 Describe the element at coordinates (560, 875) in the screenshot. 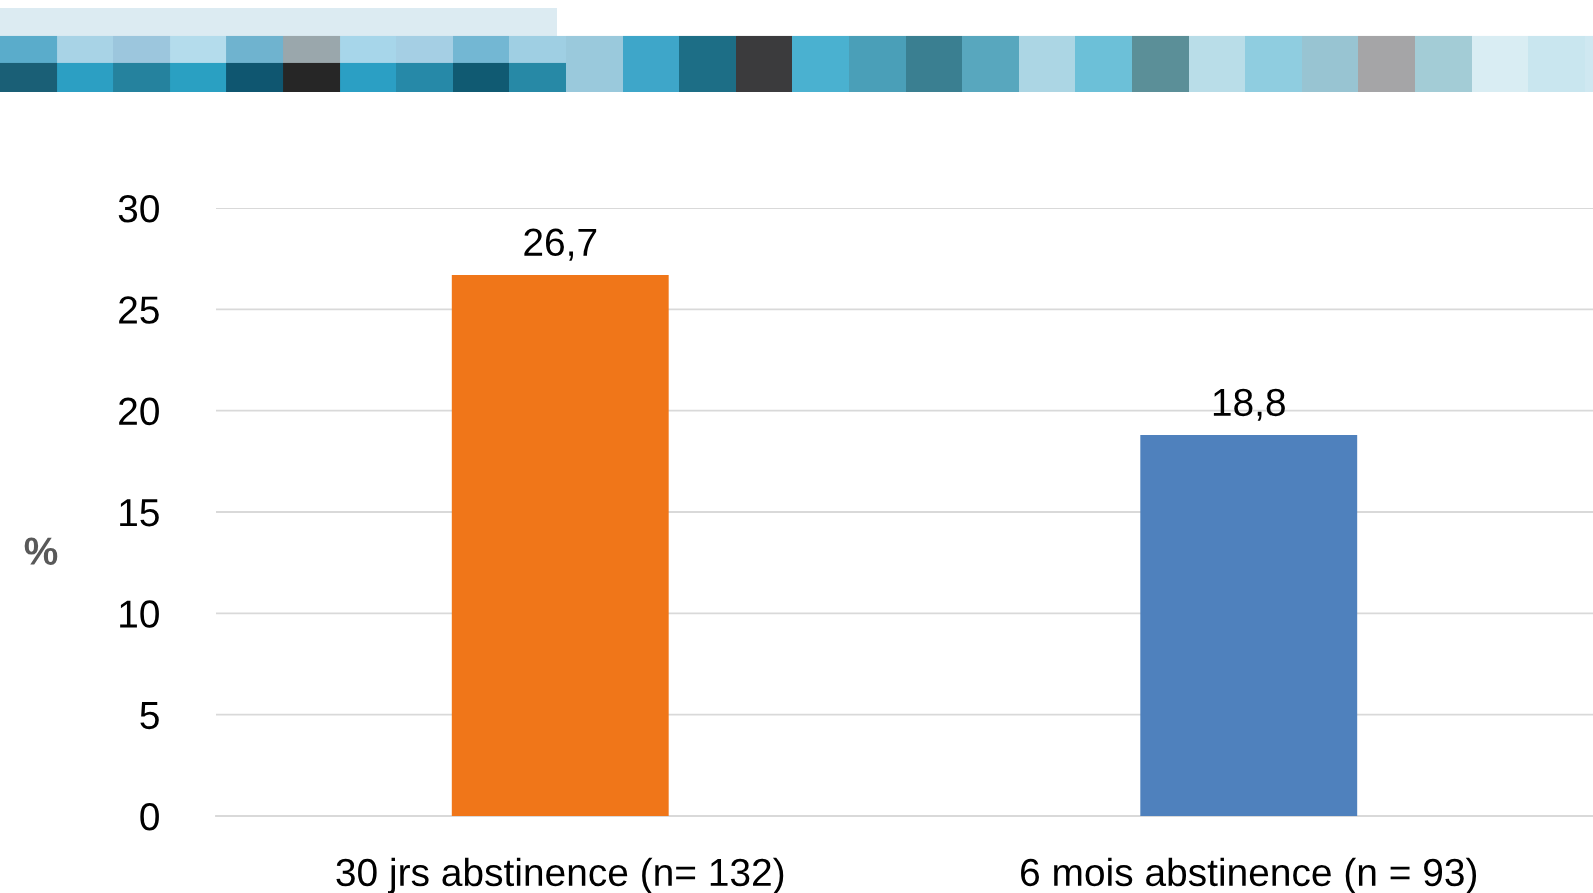

I see `x-tick-label: 30 jrs abstinence (n= 132)` at that location.